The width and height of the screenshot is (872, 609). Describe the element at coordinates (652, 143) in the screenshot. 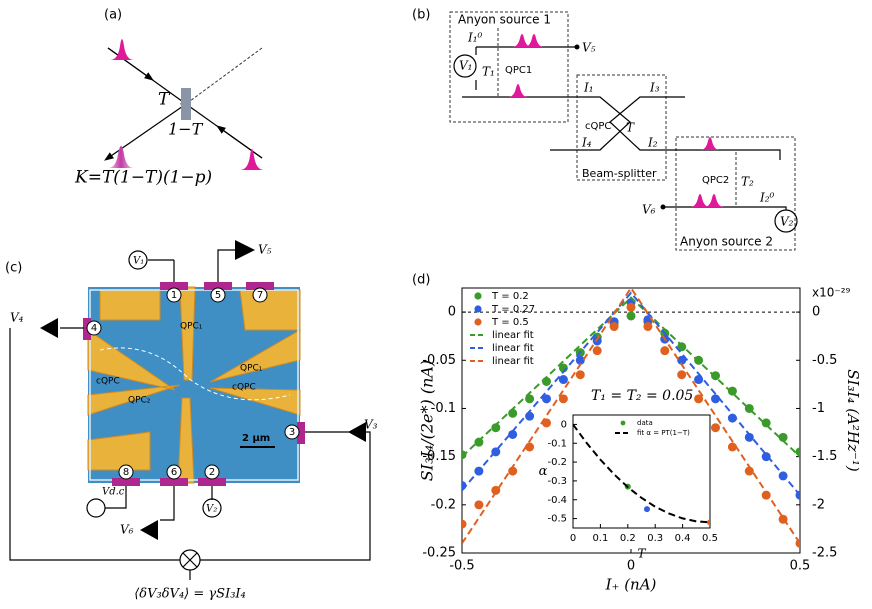

I see `label: I₂` at that location.